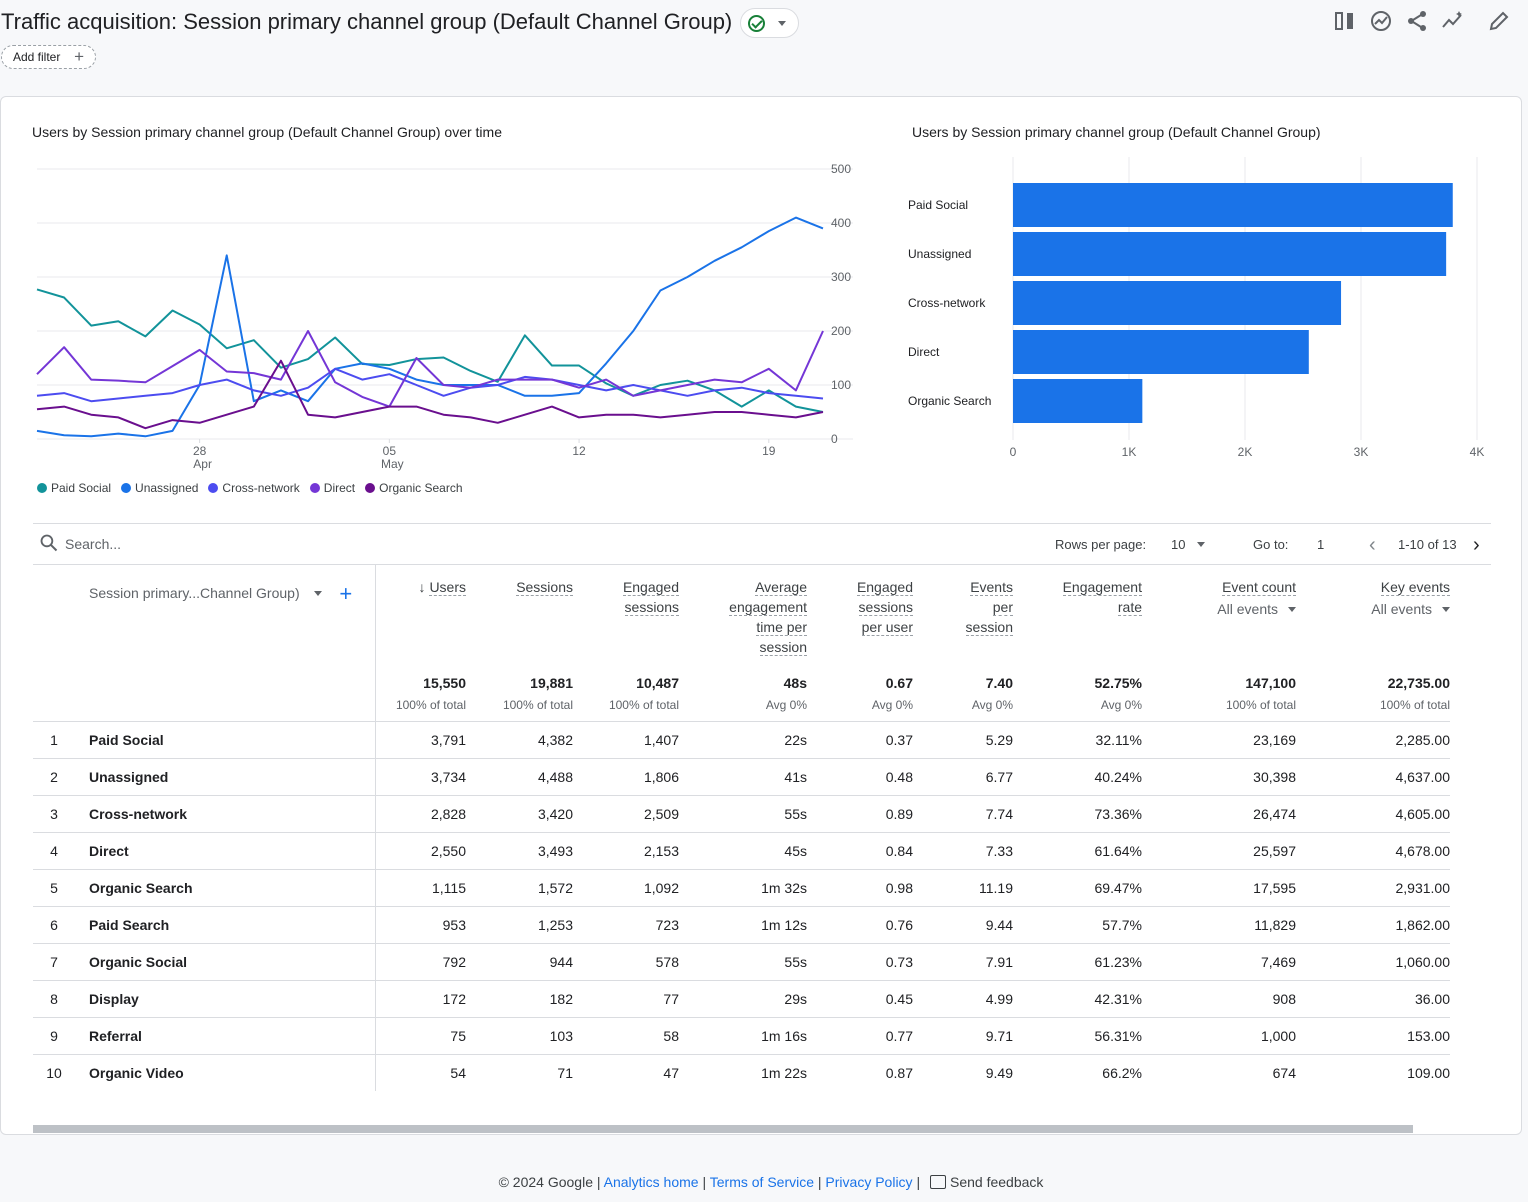 This screenshot has width=1528, height=1202. Describe the element at coordinates (519, 925) in the screenshot. I see `metric-cell: 1,253` at that location.